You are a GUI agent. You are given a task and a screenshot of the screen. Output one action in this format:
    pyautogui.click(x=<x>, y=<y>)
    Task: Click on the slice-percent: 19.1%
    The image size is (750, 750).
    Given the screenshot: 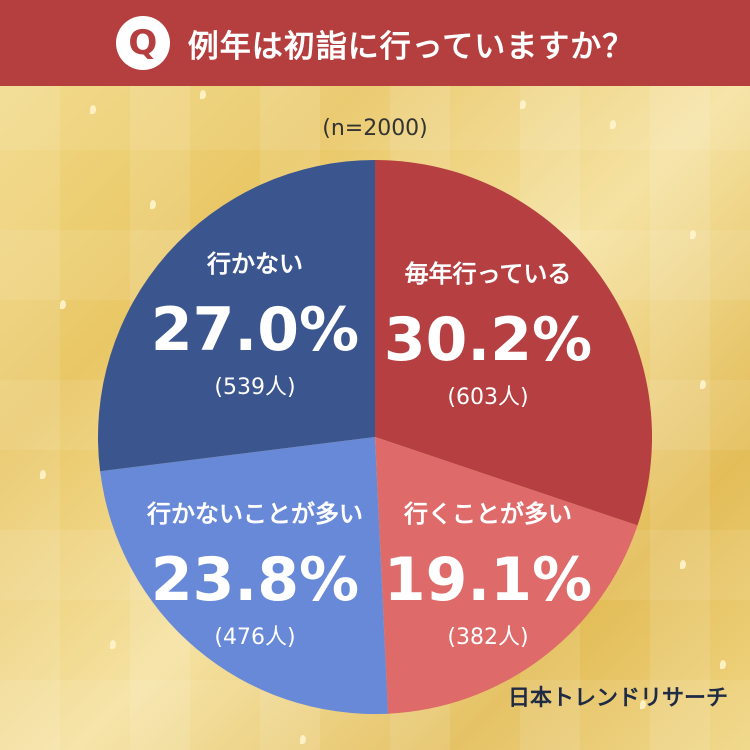 What is the action you would take?
    pyautogui.click(x=488, y=580)
    